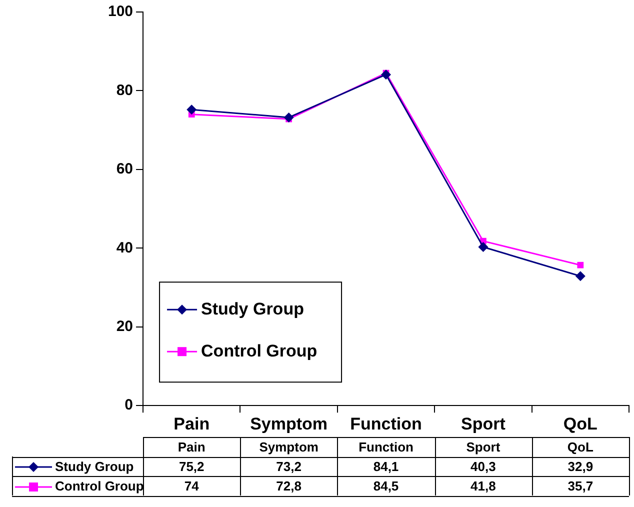 This screenshot has height=507, width=634. I want to click on category-label: QoL, so click(580, 446).